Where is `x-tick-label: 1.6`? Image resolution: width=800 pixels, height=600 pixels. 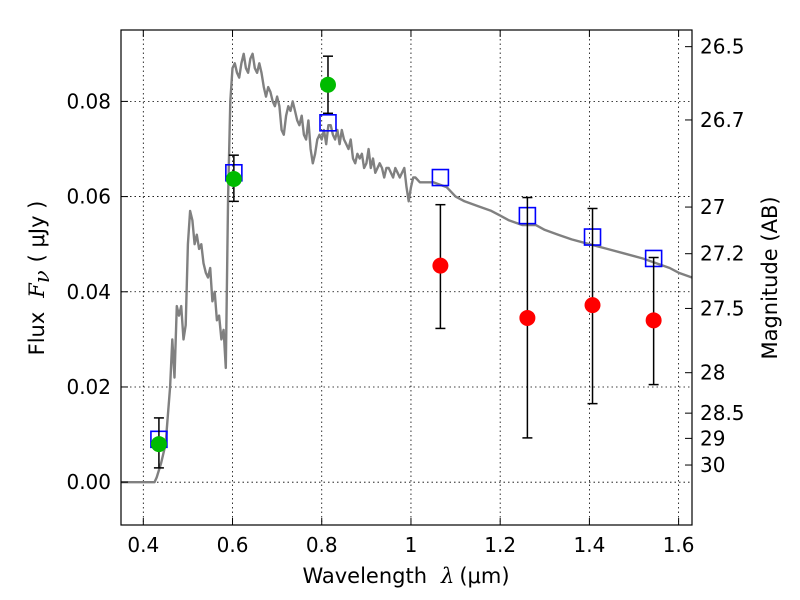
x-tick-label: 1.6 is located at coordinates (679, 545).